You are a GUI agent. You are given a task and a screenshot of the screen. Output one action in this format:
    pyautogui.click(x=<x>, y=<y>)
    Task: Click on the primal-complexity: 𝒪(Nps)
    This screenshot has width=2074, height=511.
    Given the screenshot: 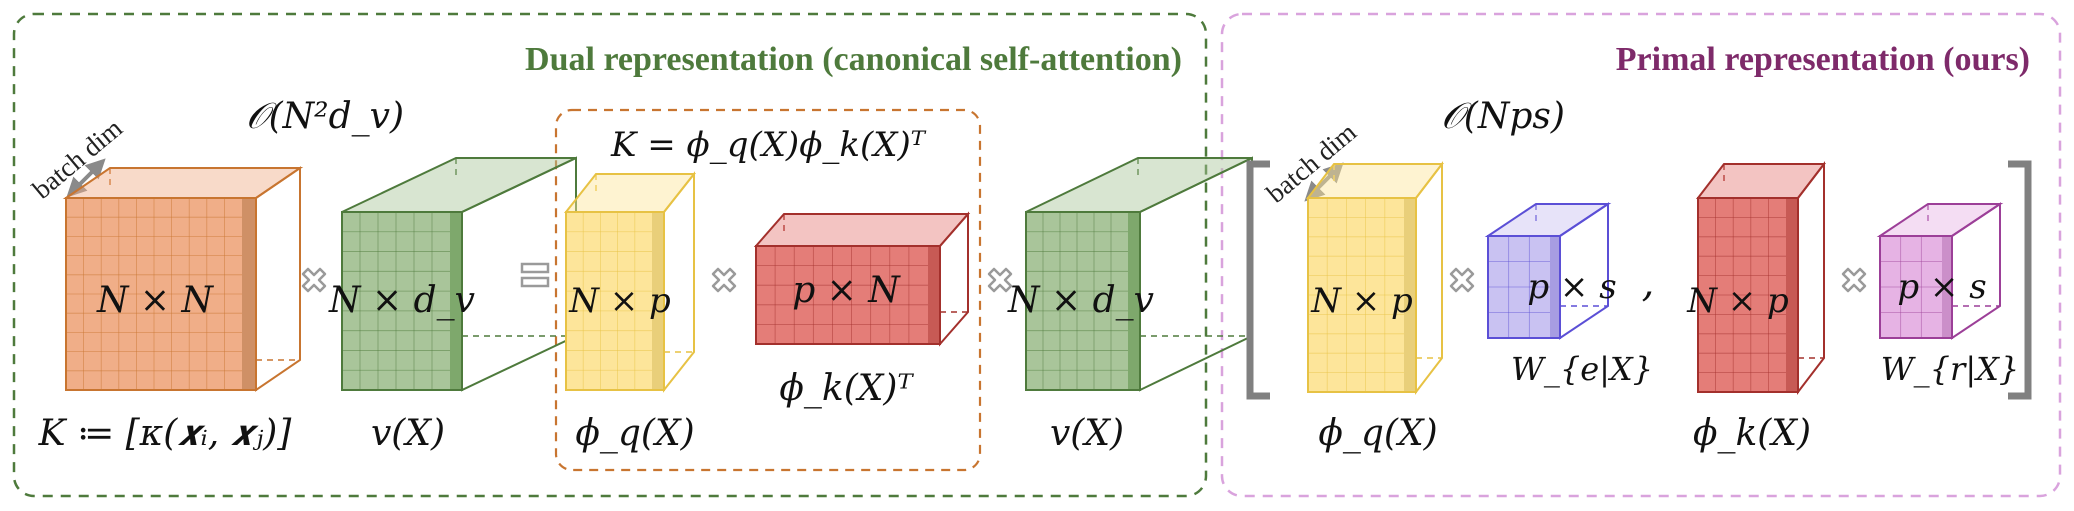 What is the action you would take?
    pyautogui.click(x=1503, y=116)
    